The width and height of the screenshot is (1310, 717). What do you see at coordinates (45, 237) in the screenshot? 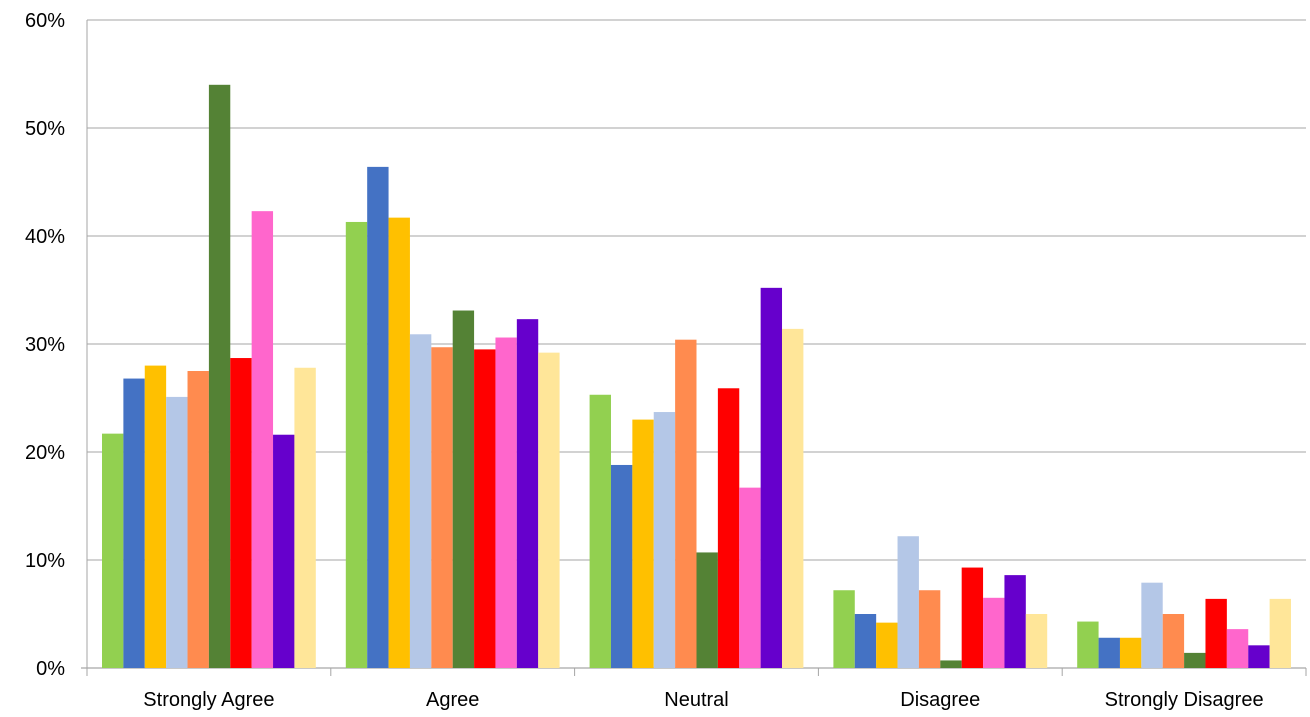
I see `y-tick-label: 40%` at bounding box center [45, 237].